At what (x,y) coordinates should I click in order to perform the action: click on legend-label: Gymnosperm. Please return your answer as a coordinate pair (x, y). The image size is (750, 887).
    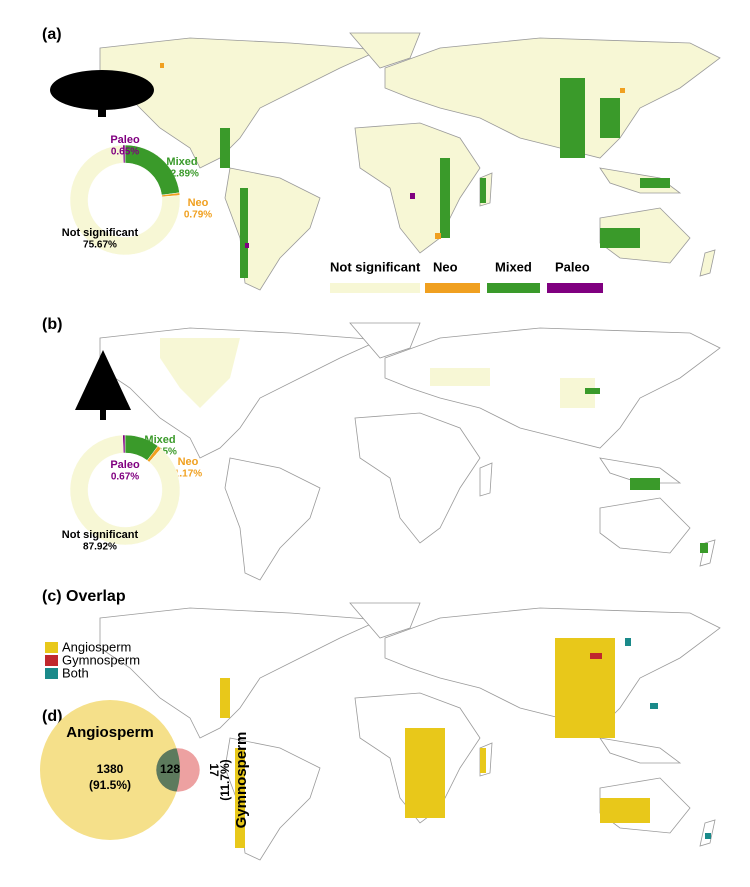
    Looking at the image, I should click on (101, 659).